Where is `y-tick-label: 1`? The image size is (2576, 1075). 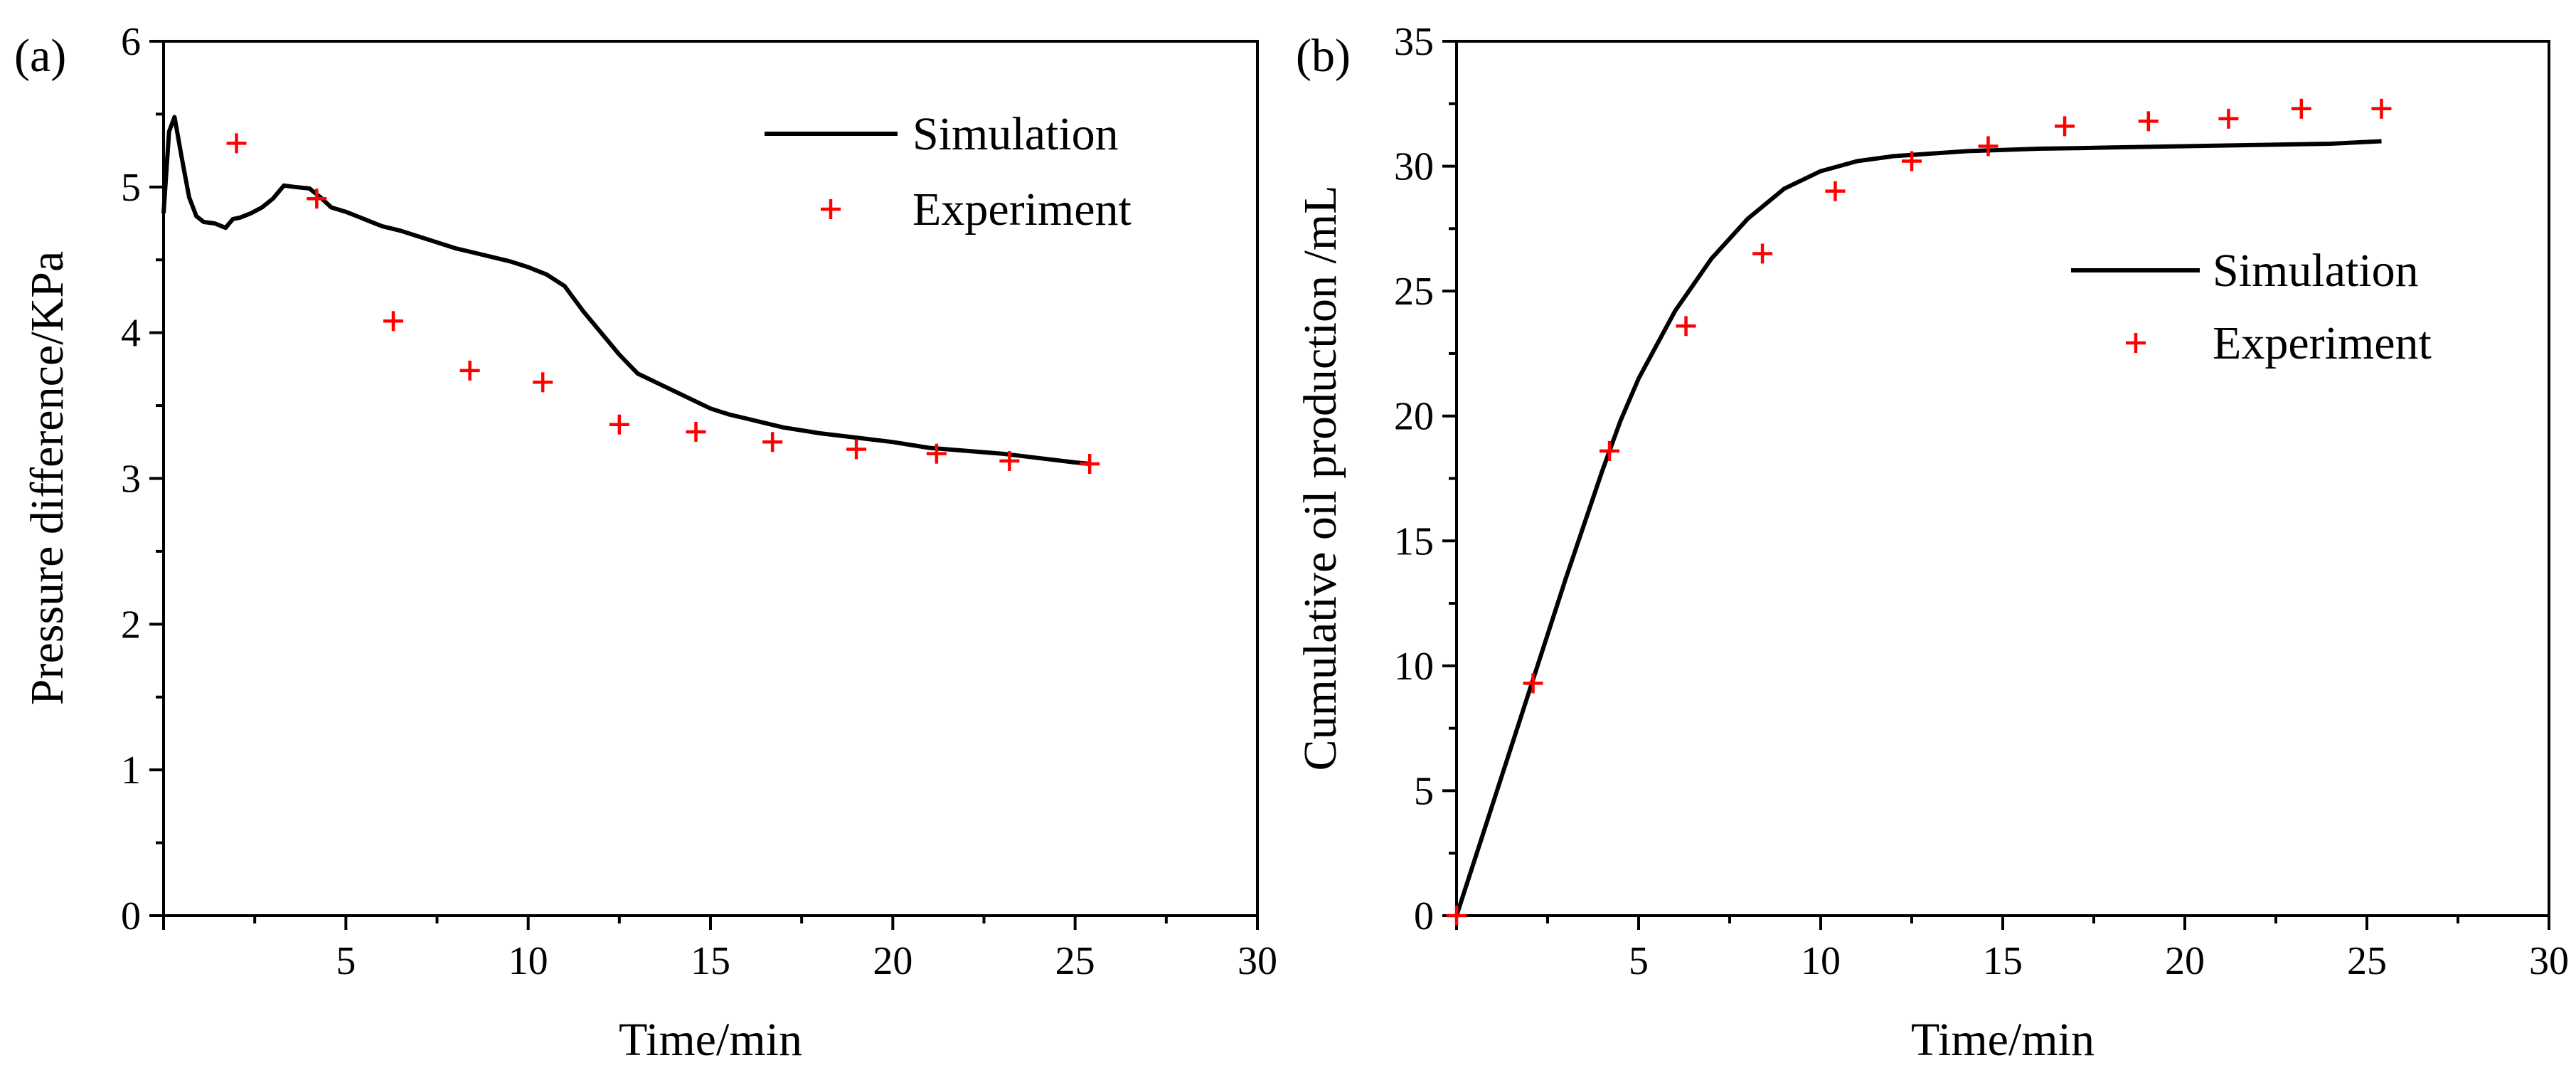
y-tick-label: 1 is located at coordinates (131, 770).